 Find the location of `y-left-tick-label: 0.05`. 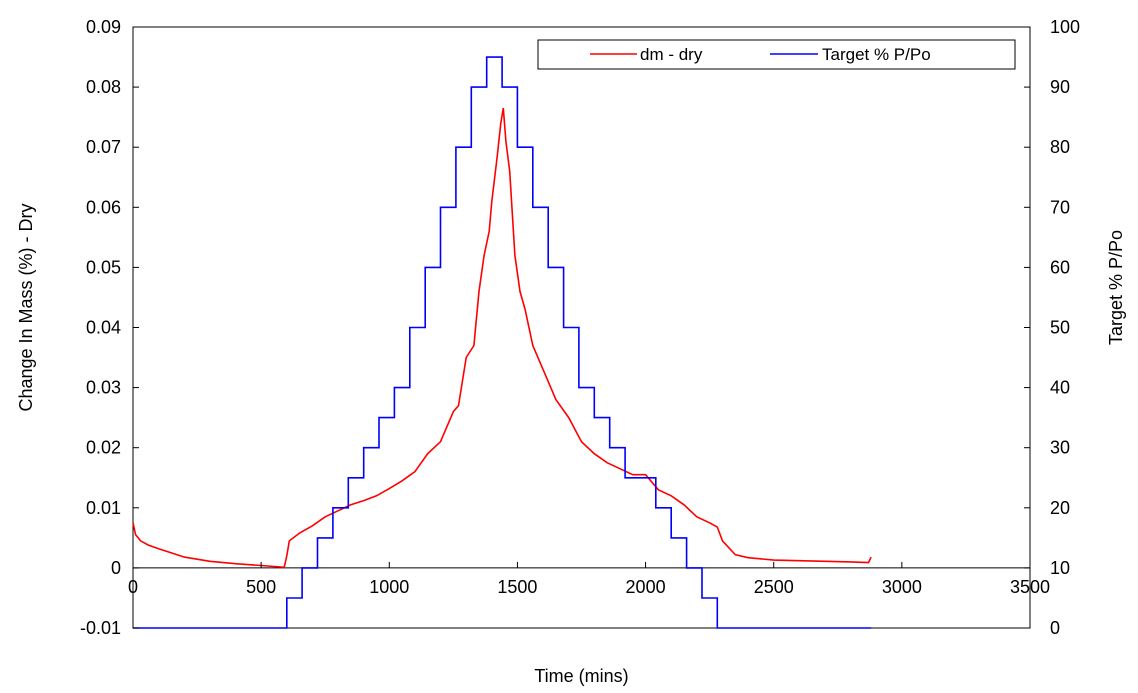

y-left-tick-label: 0.05 is located at coordinates (103, 267).